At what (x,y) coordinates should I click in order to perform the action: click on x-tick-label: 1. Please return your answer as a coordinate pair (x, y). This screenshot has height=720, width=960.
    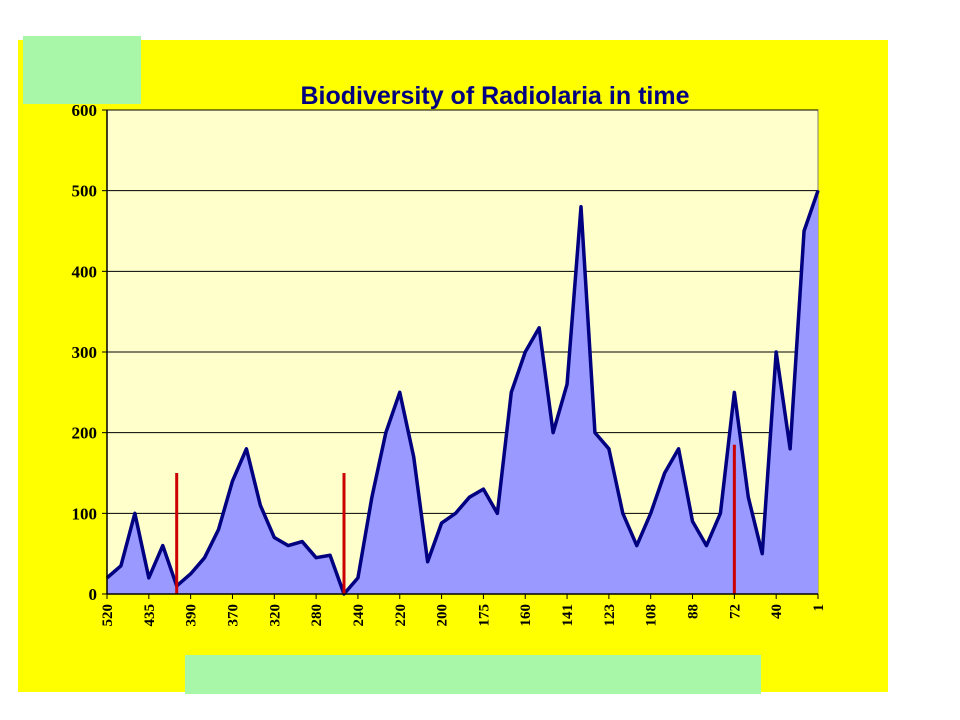
    Looking at the image, I should click on (819, 608).